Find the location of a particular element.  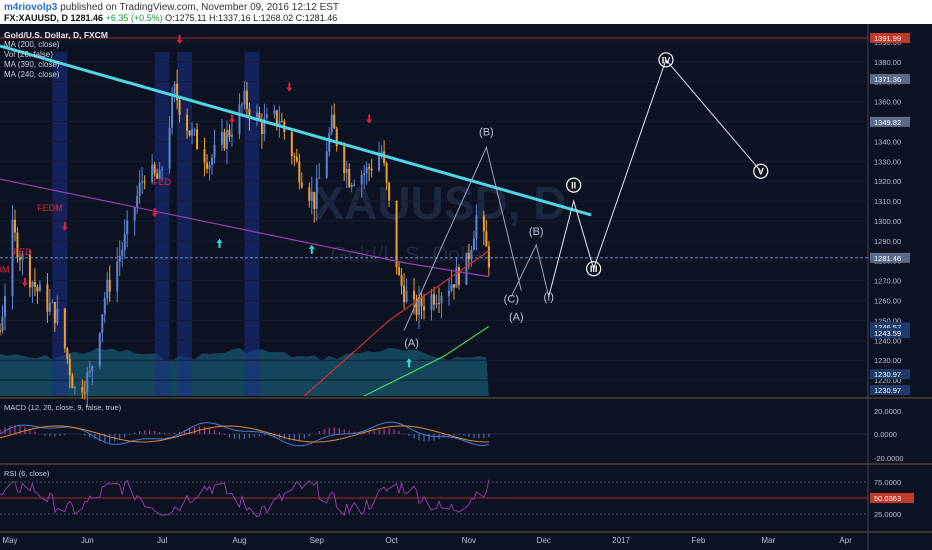

price-label: 1391.99 is located at coordinates (887, 38).